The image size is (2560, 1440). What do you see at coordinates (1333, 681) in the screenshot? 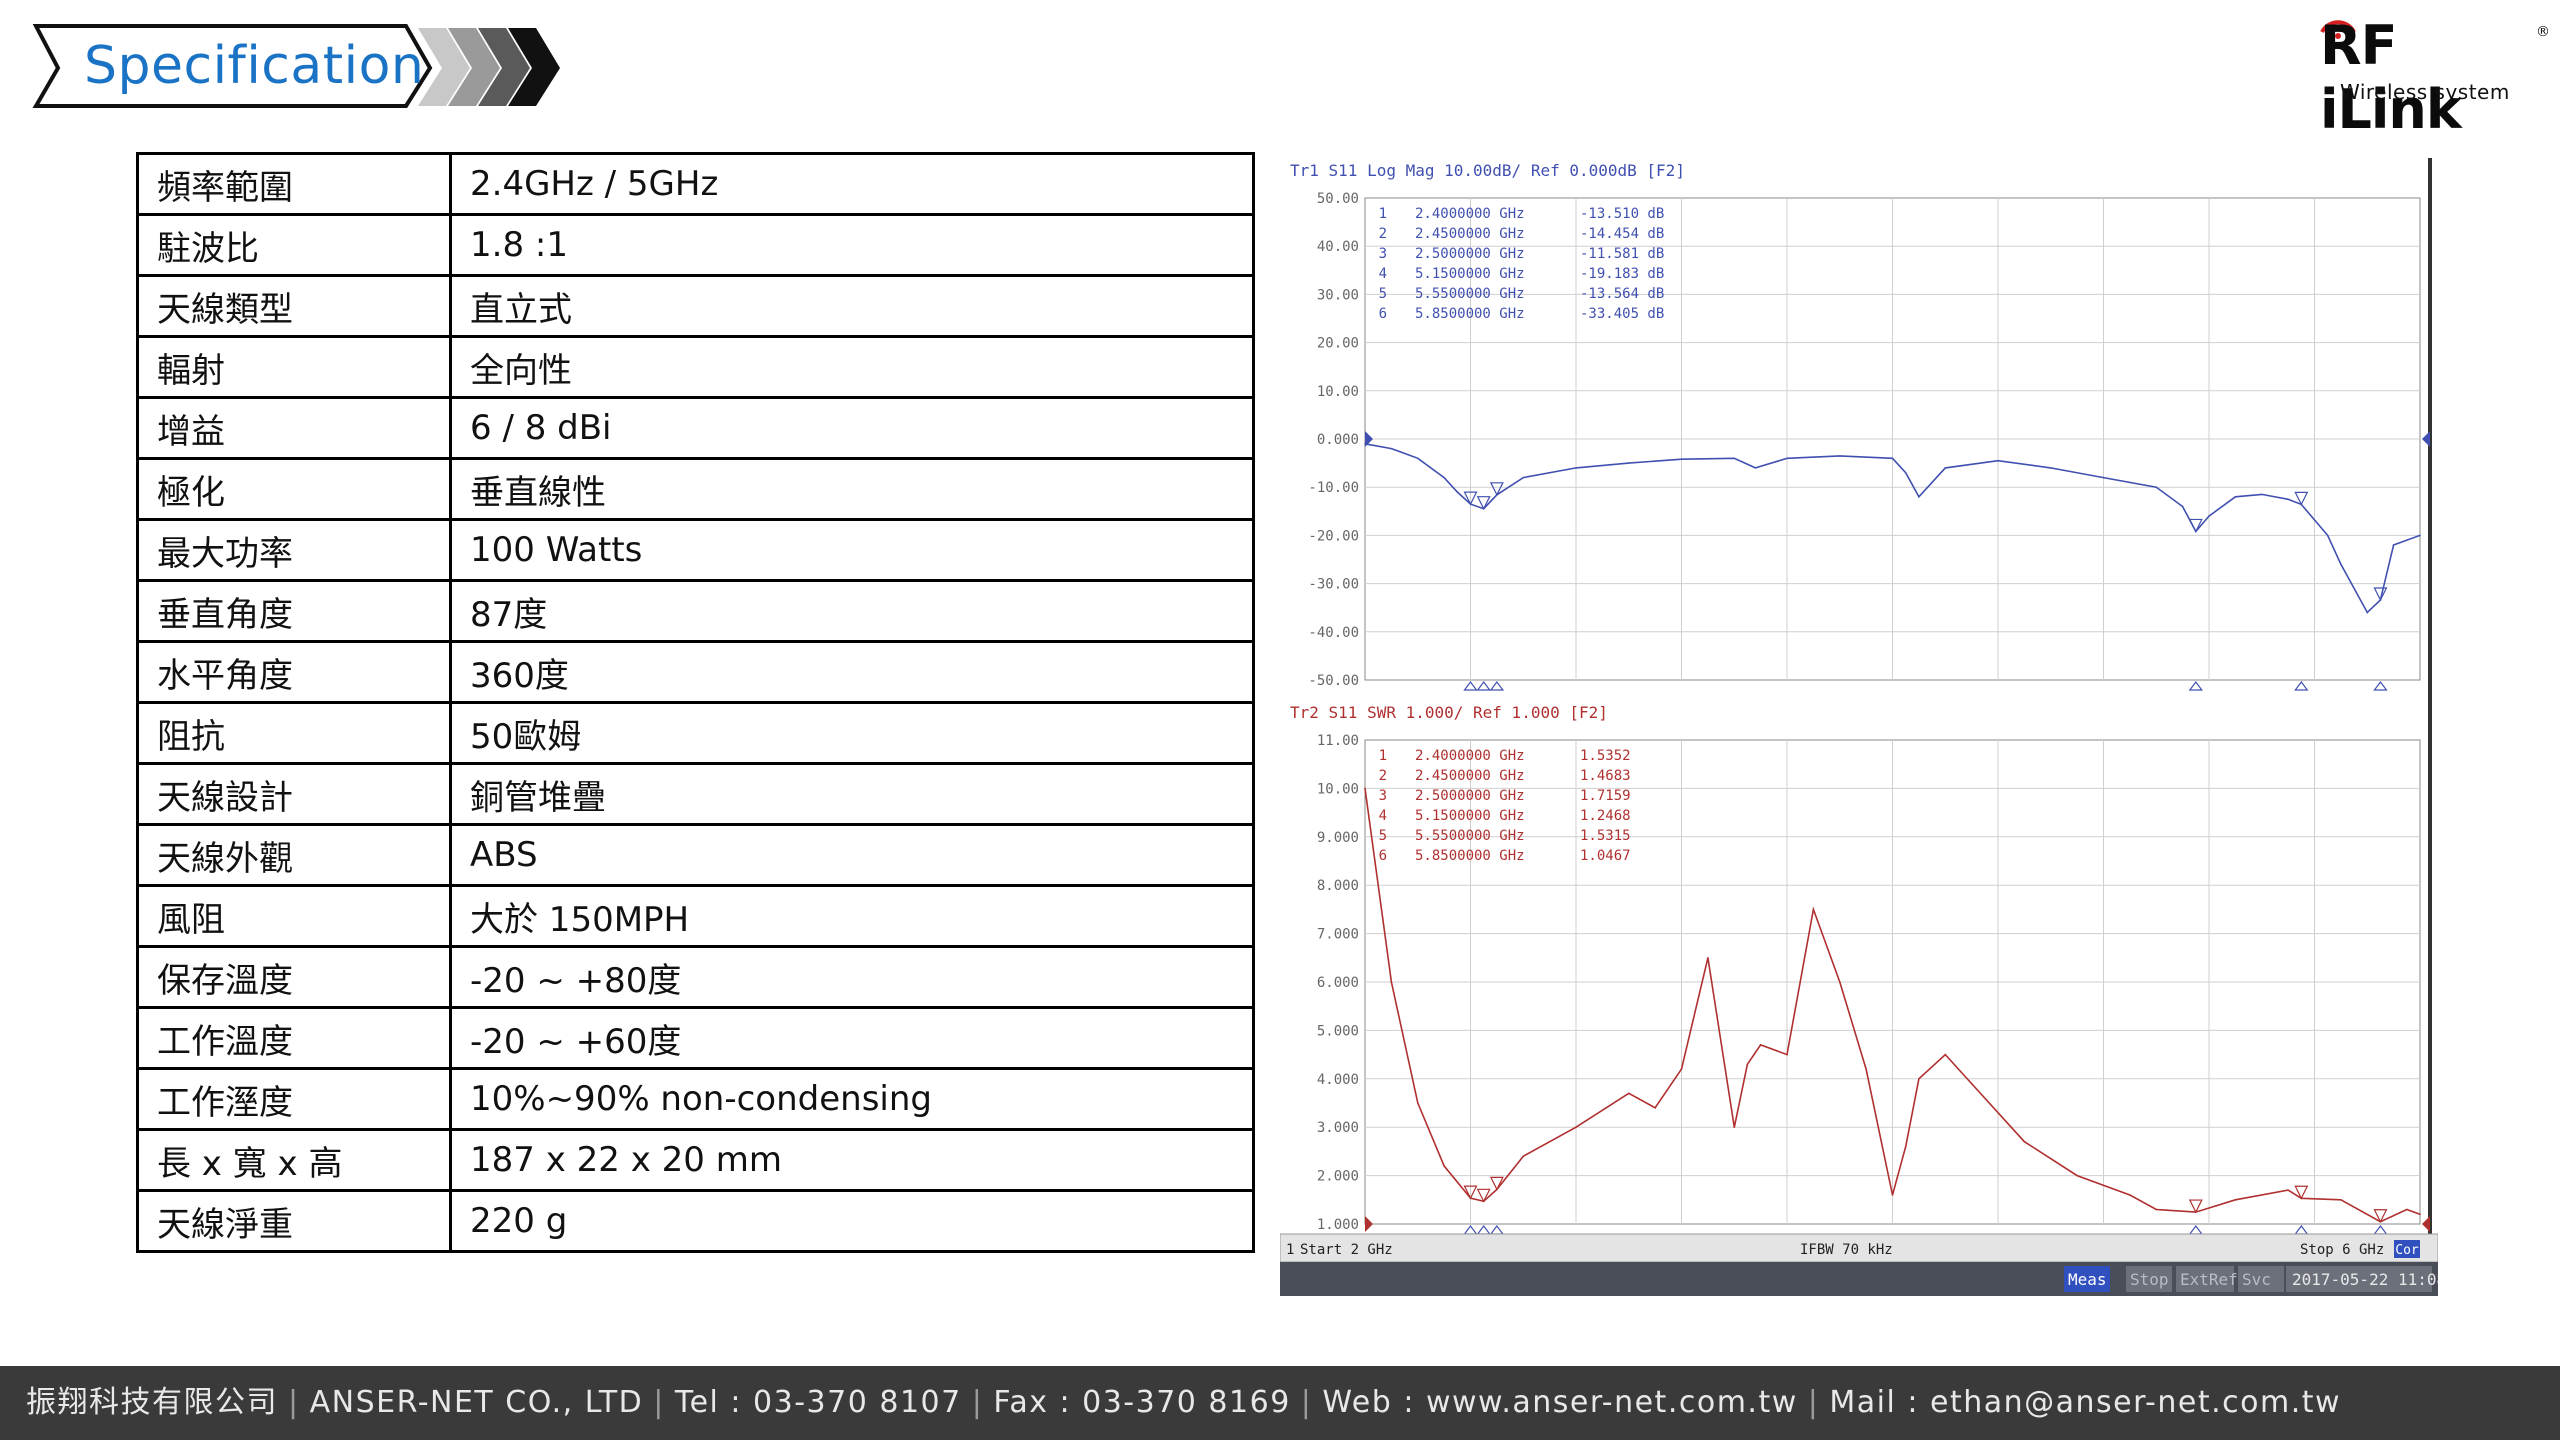
I see `y-tick-label: -50.00` at bounding box center [1333, 681].